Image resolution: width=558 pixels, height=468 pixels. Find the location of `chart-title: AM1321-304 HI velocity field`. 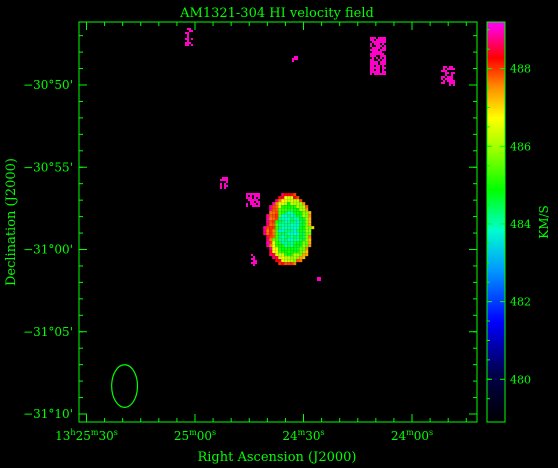

chart-title: AM1321-304 HI velocity field is located at coordinates (276, 13).